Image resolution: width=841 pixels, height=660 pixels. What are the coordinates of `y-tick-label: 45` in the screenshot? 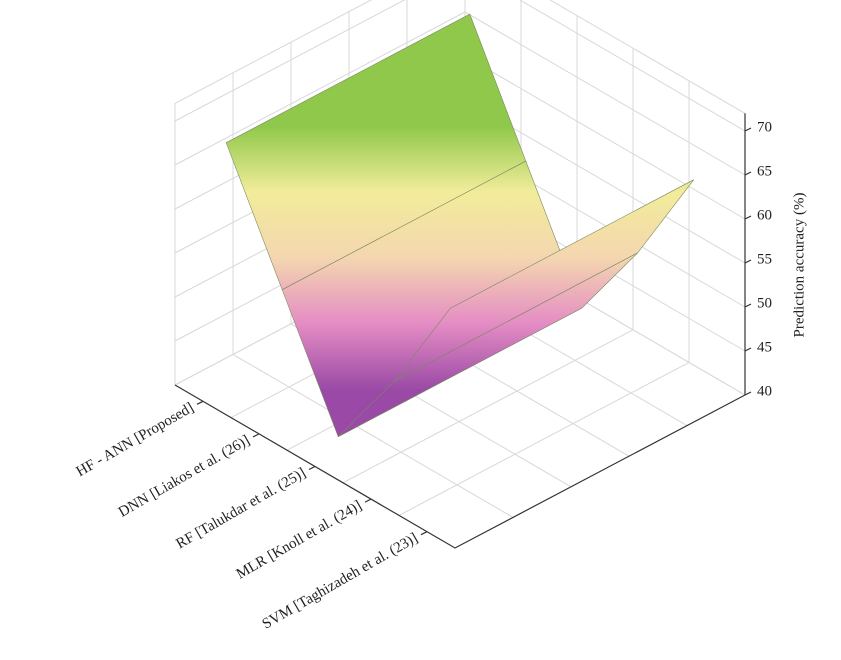 It's located at (764, 347).